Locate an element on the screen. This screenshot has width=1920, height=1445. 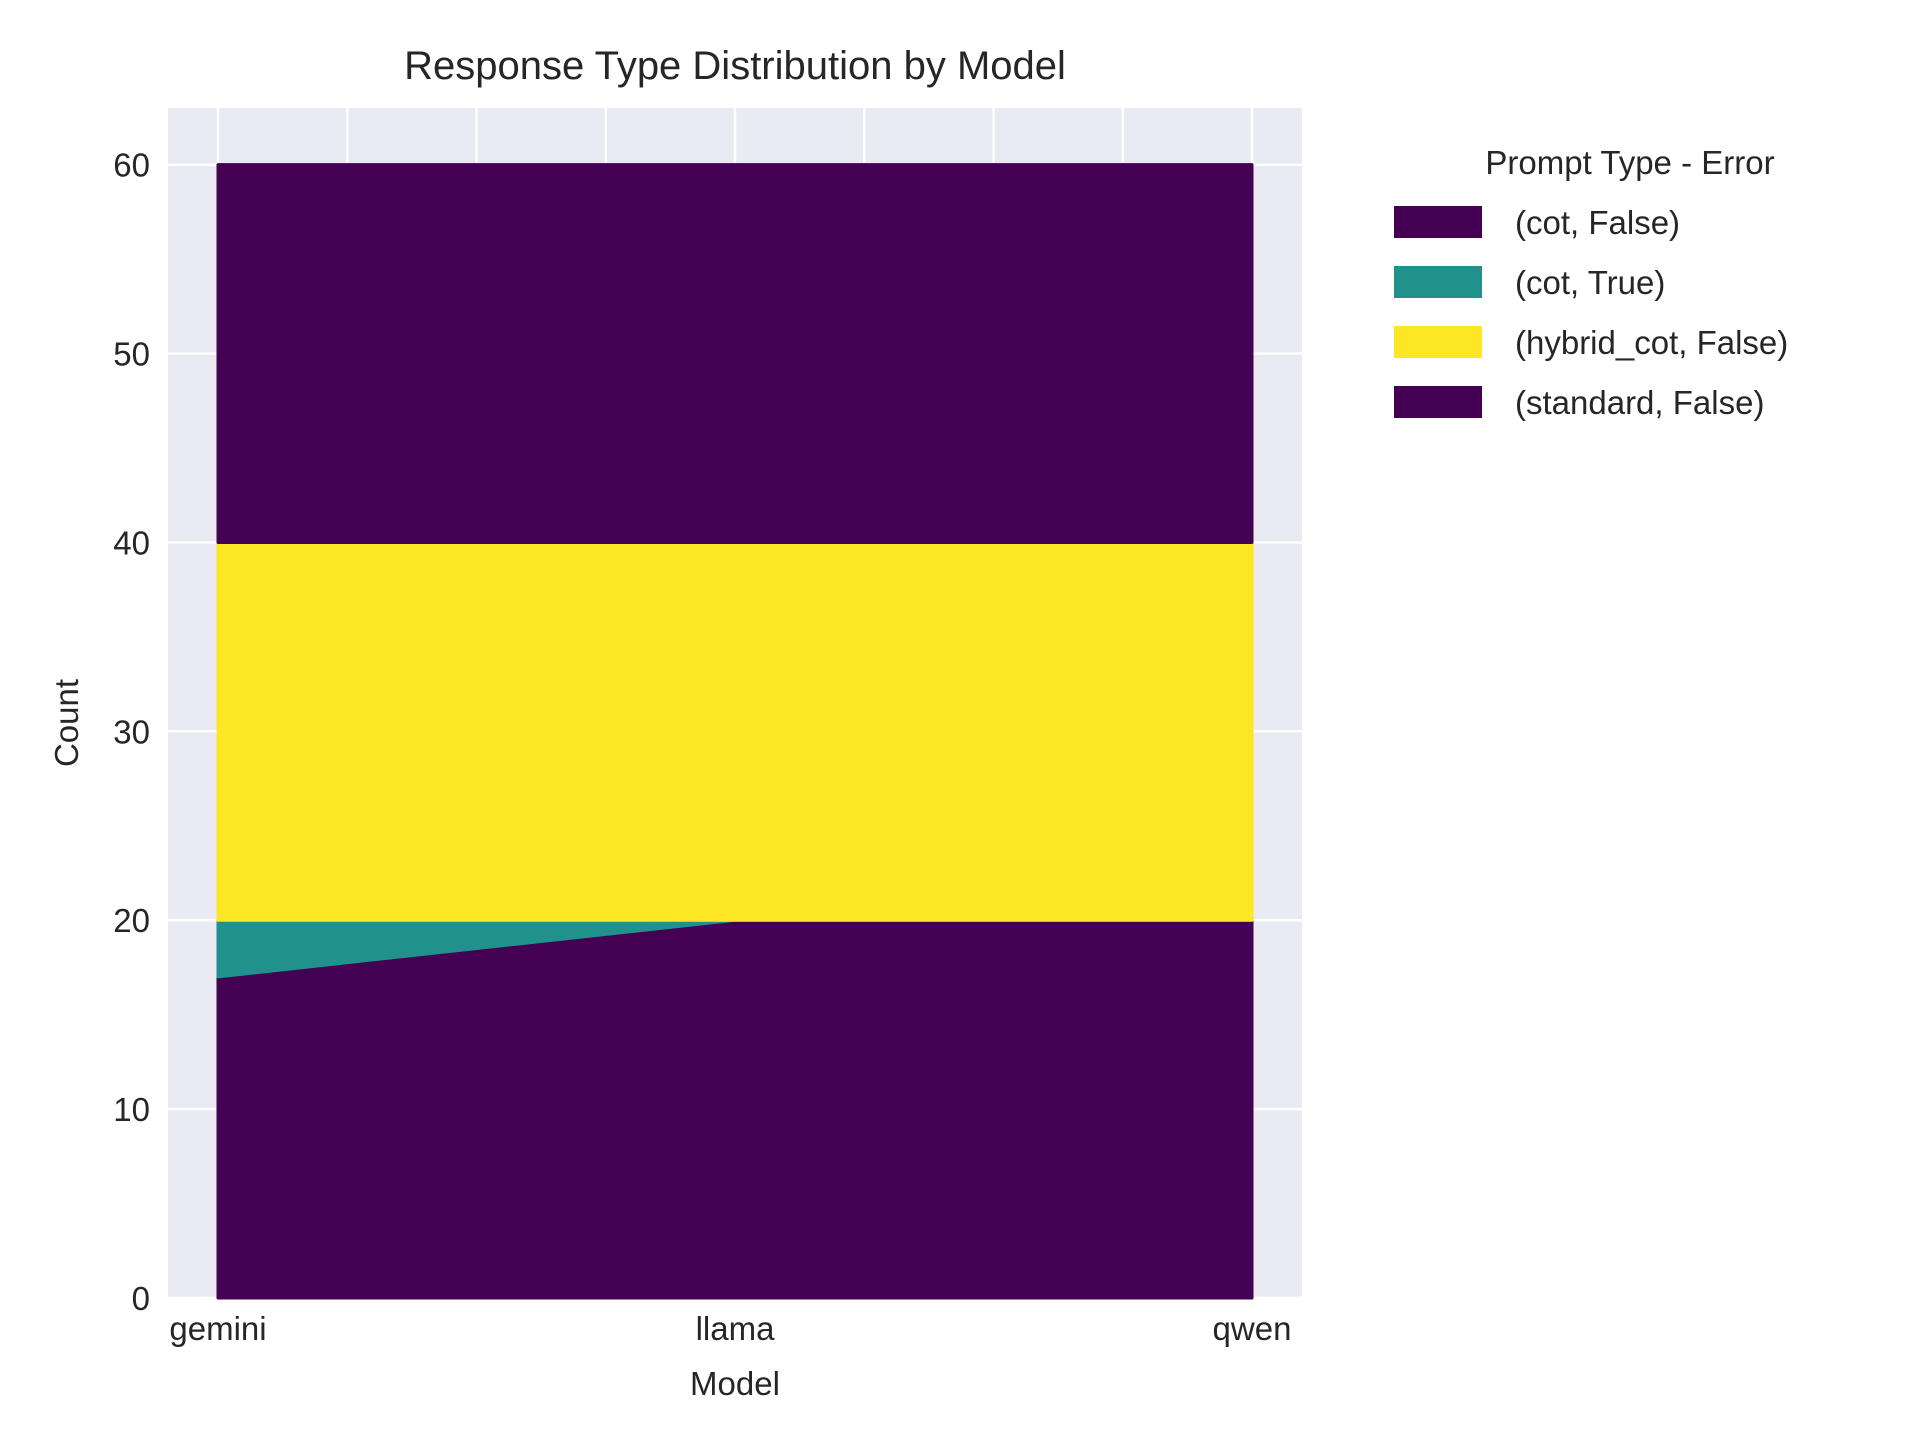
y-tick-label: 40 is located at coordinates (131, 542).